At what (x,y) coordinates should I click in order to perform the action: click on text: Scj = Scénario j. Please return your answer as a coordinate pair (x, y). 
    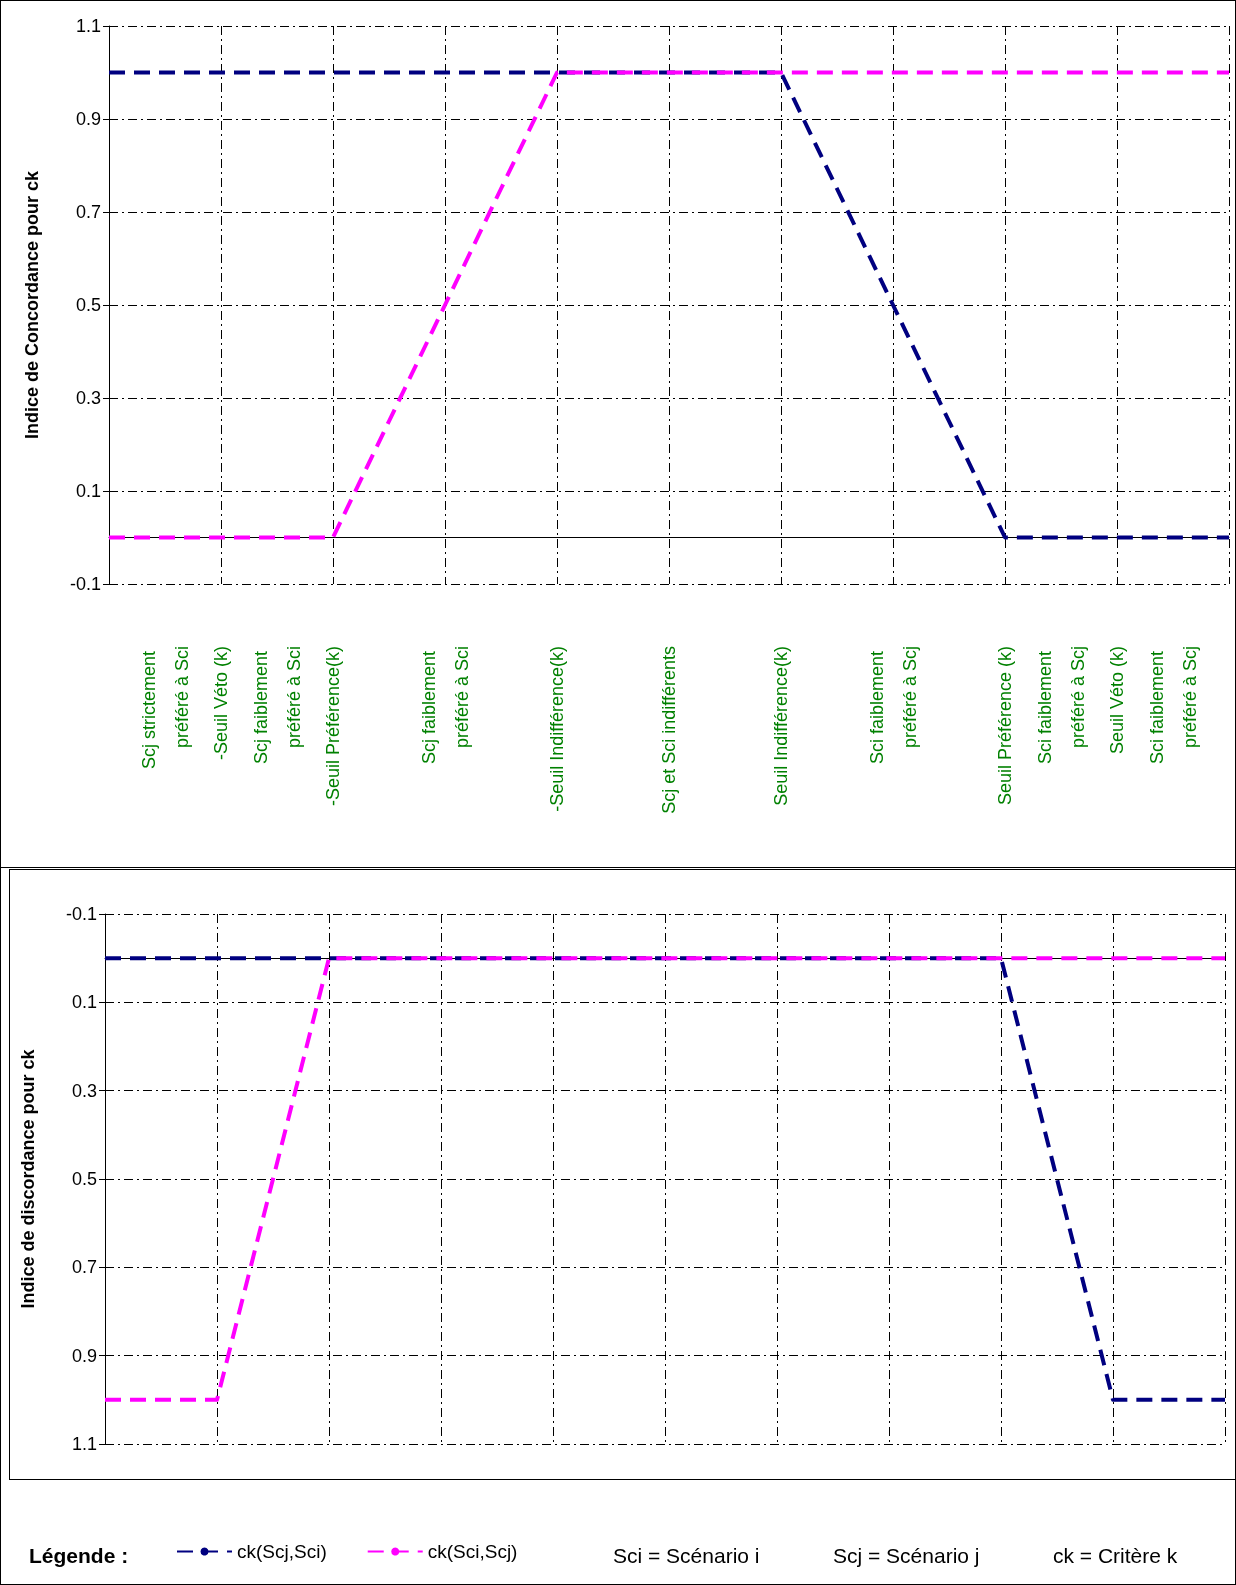
    Looking at the image, I should click on (906, 1555).